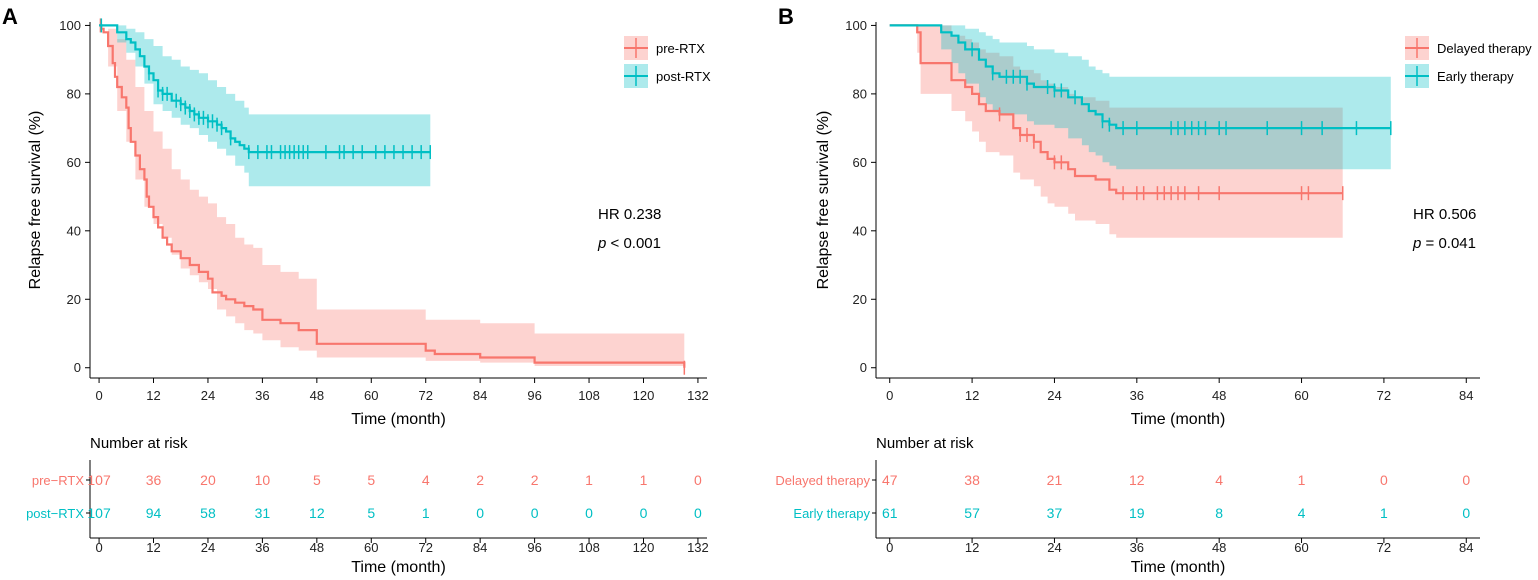 This screenshot has width=1538, height=580. What do you see at coordinates (629, 243) in the screenshot?
I see `p-value: p < 0.001` at bounding box center [629, 243].